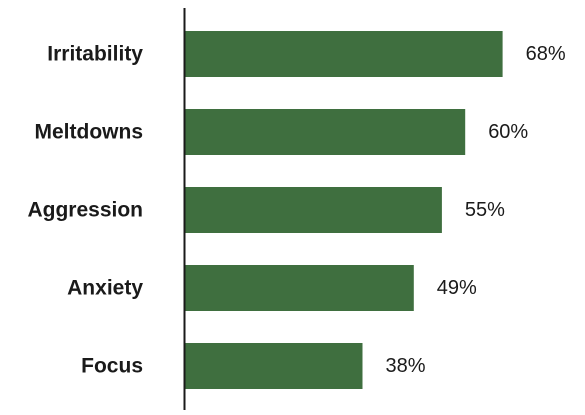 The image size is (585, 415). Describe the element at coordinates (457, 288) in the screenshot. I see `value-label-anxiety: 49%` at that location.